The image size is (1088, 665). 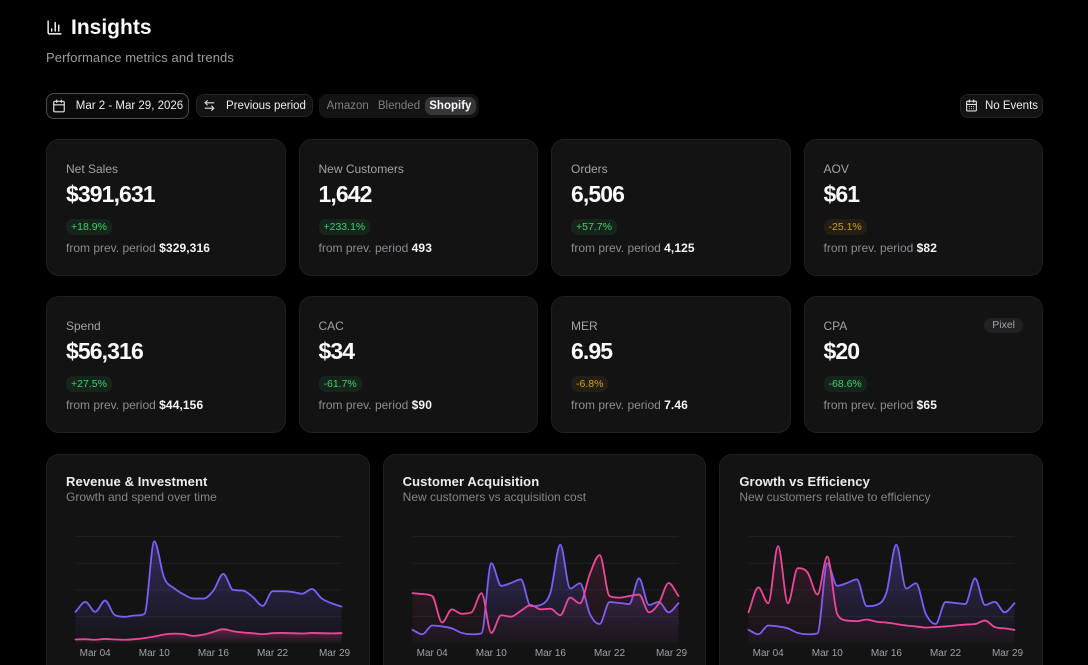 What do you see at coordinates (331, 325) in the screenshot?
I see `kpi-label: CAC` at bounding box center [331, 325].